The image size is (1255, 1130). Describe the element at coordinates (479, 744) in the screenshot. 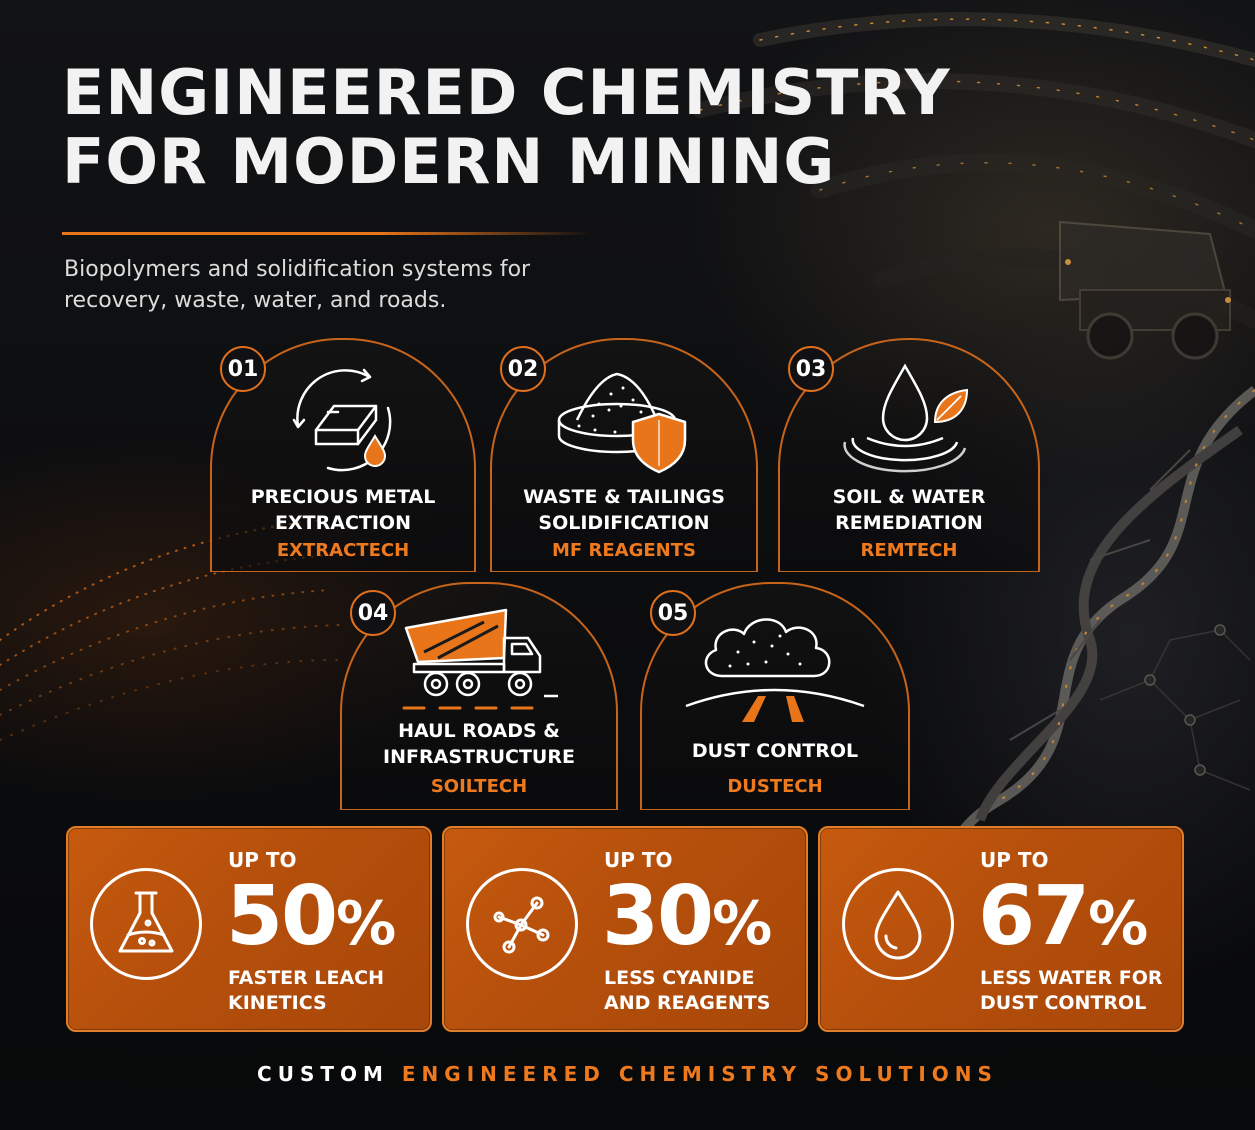

I see `solution-title: HAUL ROADS & INFRASTRUCTURE` at that location.